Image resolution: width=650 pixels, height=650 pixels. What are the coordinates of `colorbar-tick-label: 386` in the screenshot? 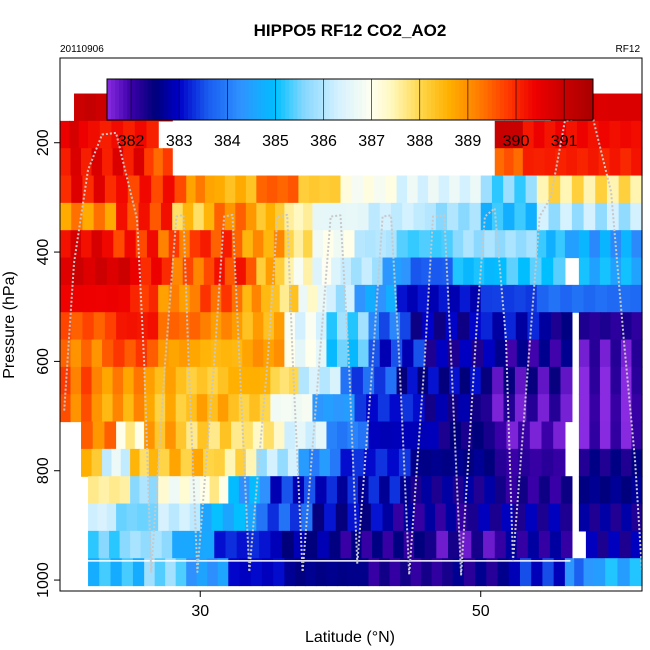 It's located at (323, 141).